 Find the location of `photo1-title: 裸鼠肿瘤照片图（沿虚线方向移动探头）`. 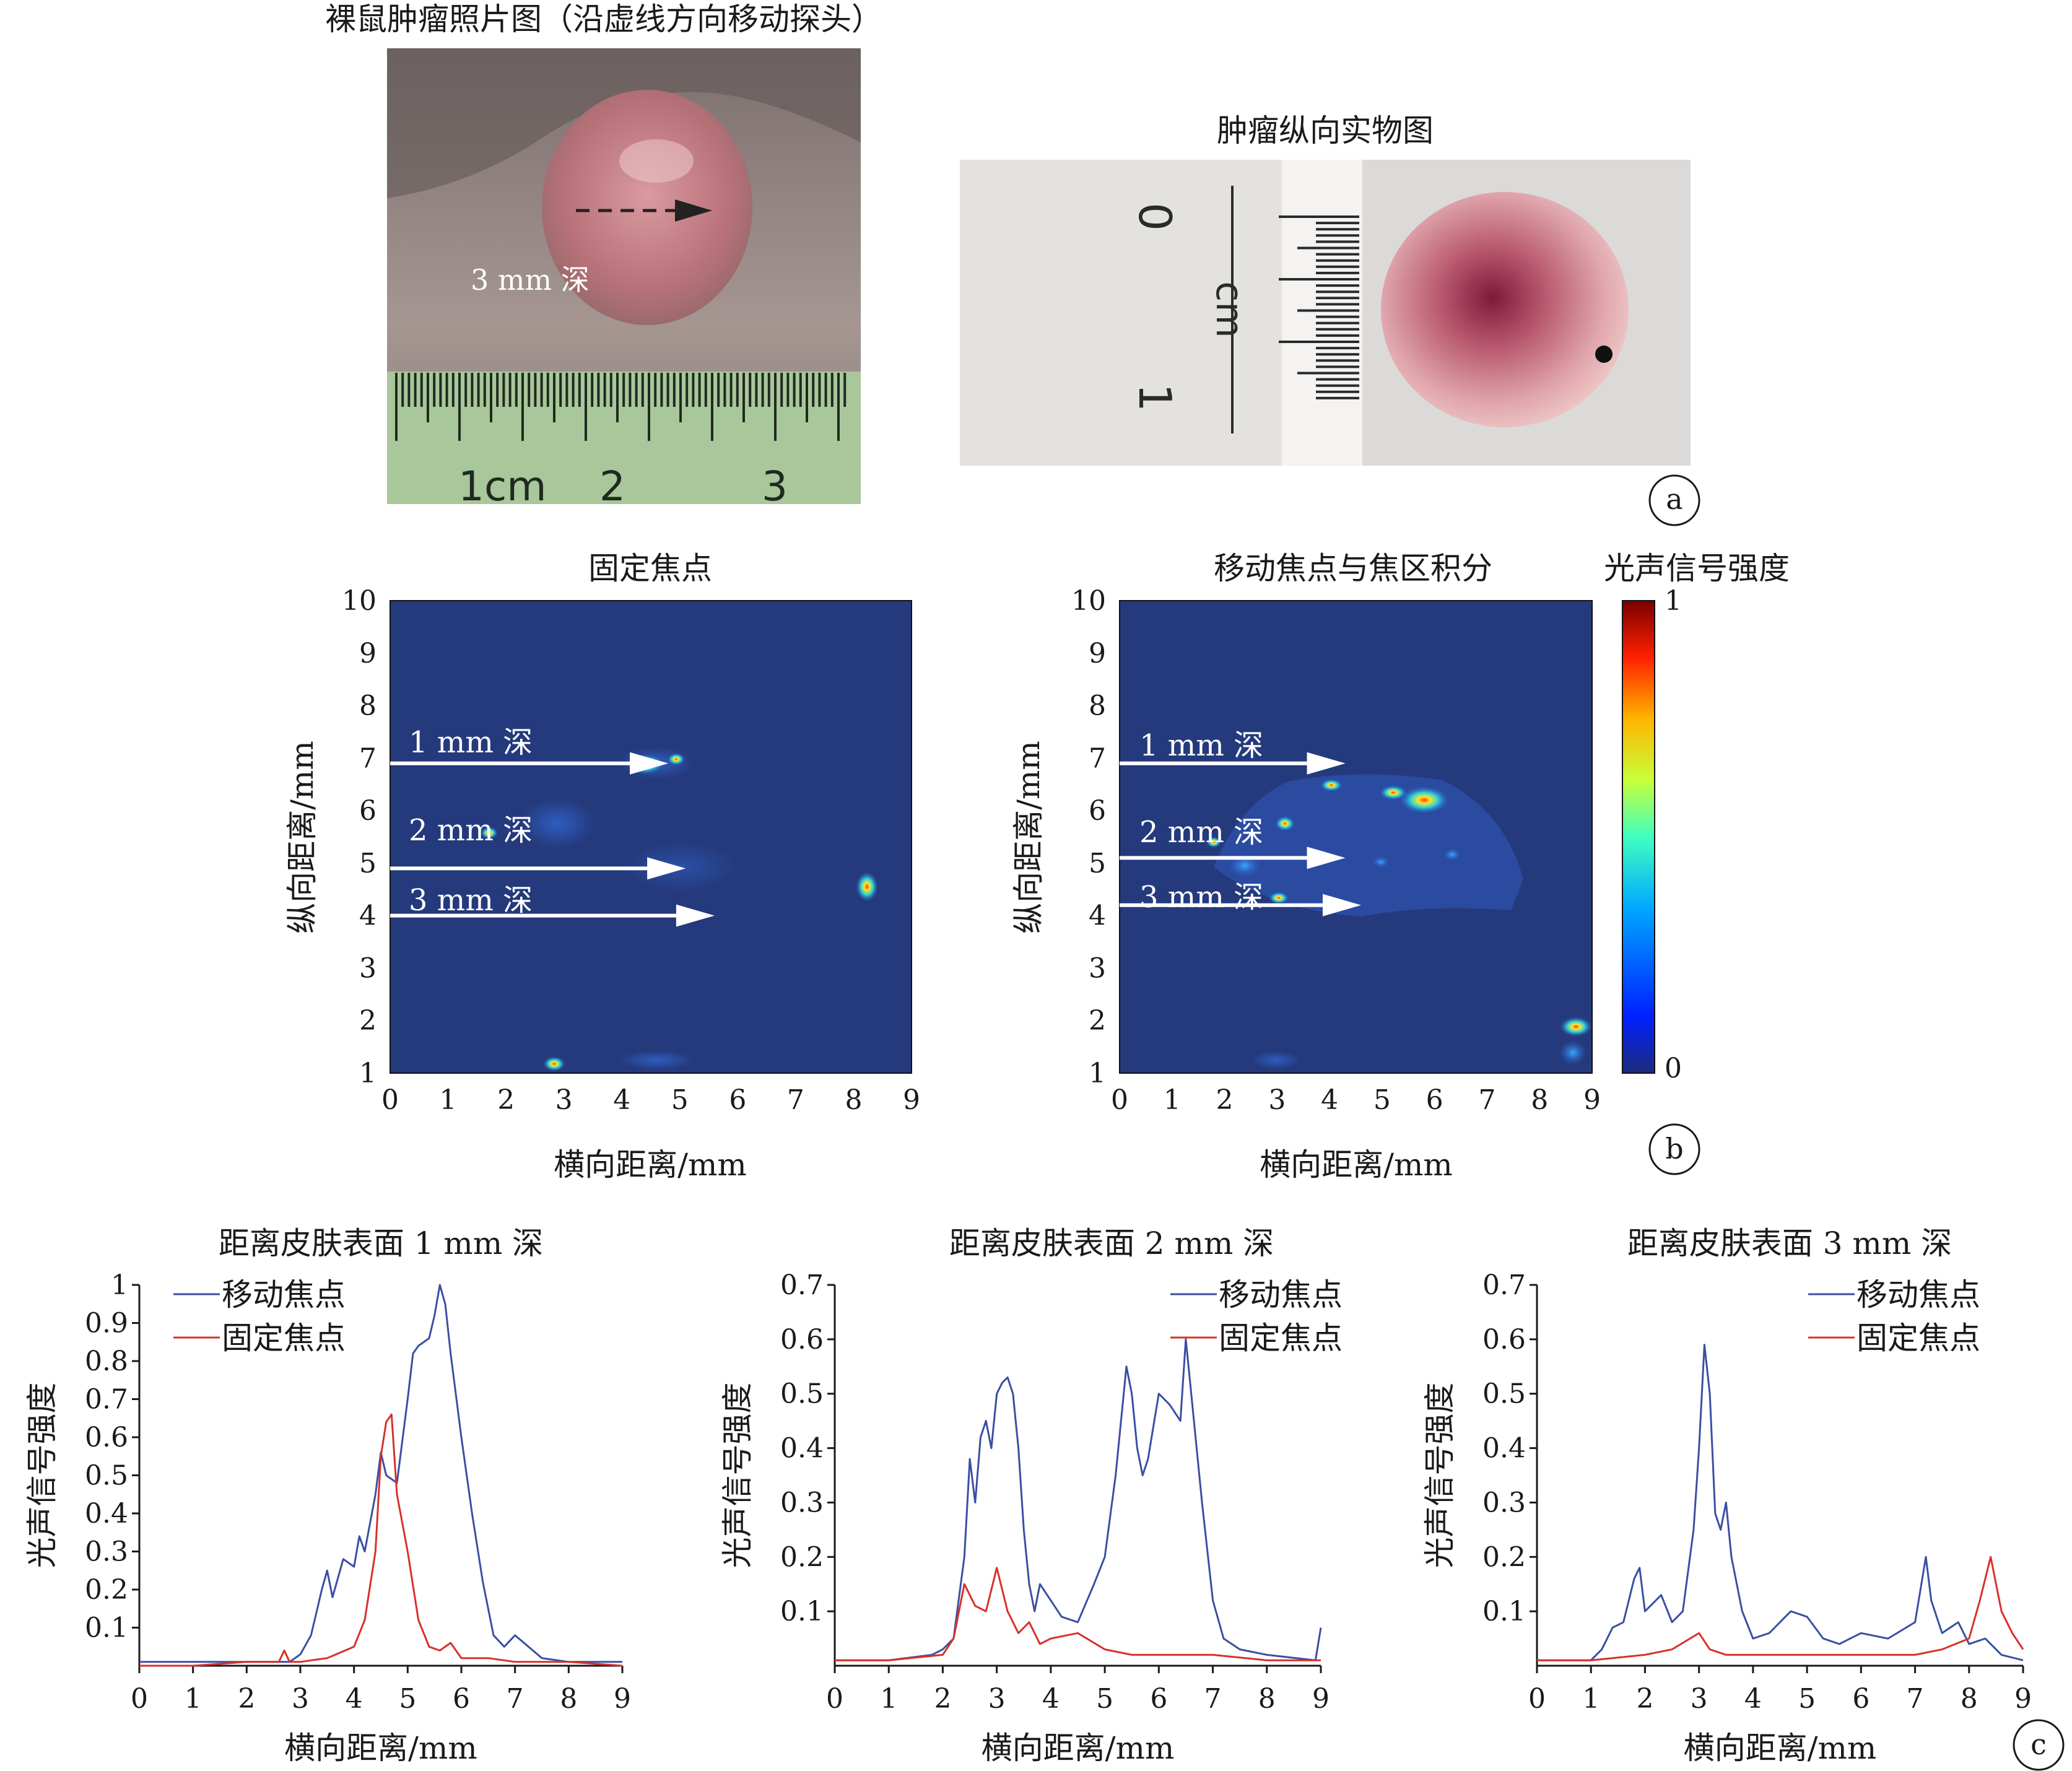

photo1-title: 裸鼠肿瘤照片图（沿虚线方向移动探头） is located at coordinates (603, 19).